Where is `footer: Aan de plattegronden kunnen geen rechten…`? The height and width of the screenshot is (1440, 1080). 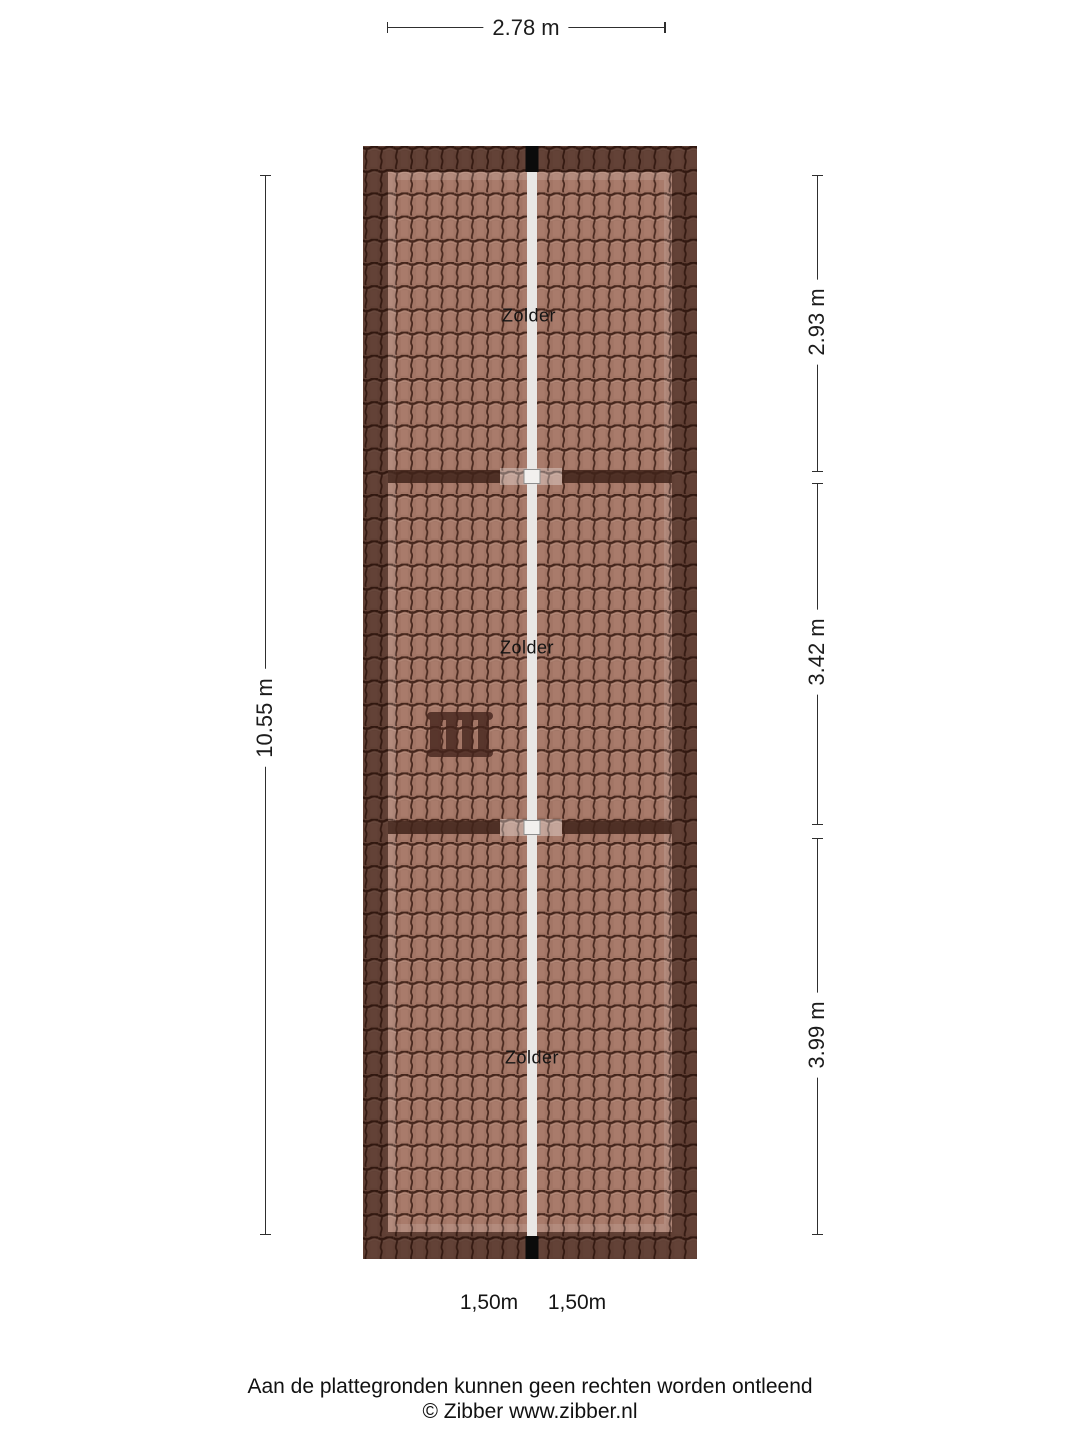 footer: Aan de plattegronden kunnen geen rechten… is located at coordinates (530, 1399).